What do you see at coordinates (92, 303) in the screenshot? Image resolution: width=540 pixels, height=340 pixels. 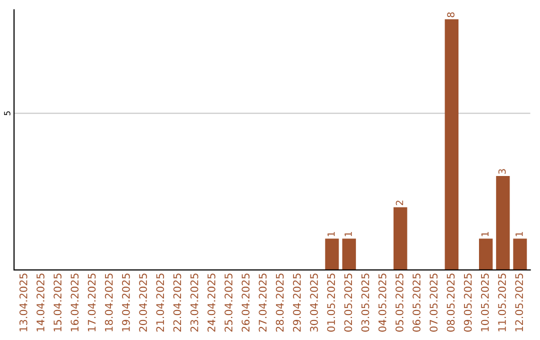 I see `x-tick-label: 17.04.2025` at bounding box center [92, 303].